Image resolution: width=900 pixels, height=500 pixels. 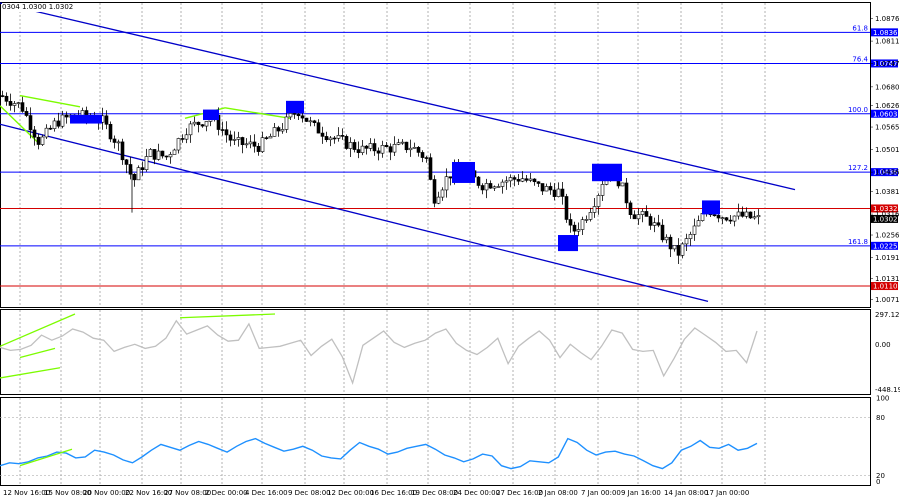 What do you see at coordinates (607, 172) in the screenshot?
I see `marker-box-e` at bounding box center [607, 172].